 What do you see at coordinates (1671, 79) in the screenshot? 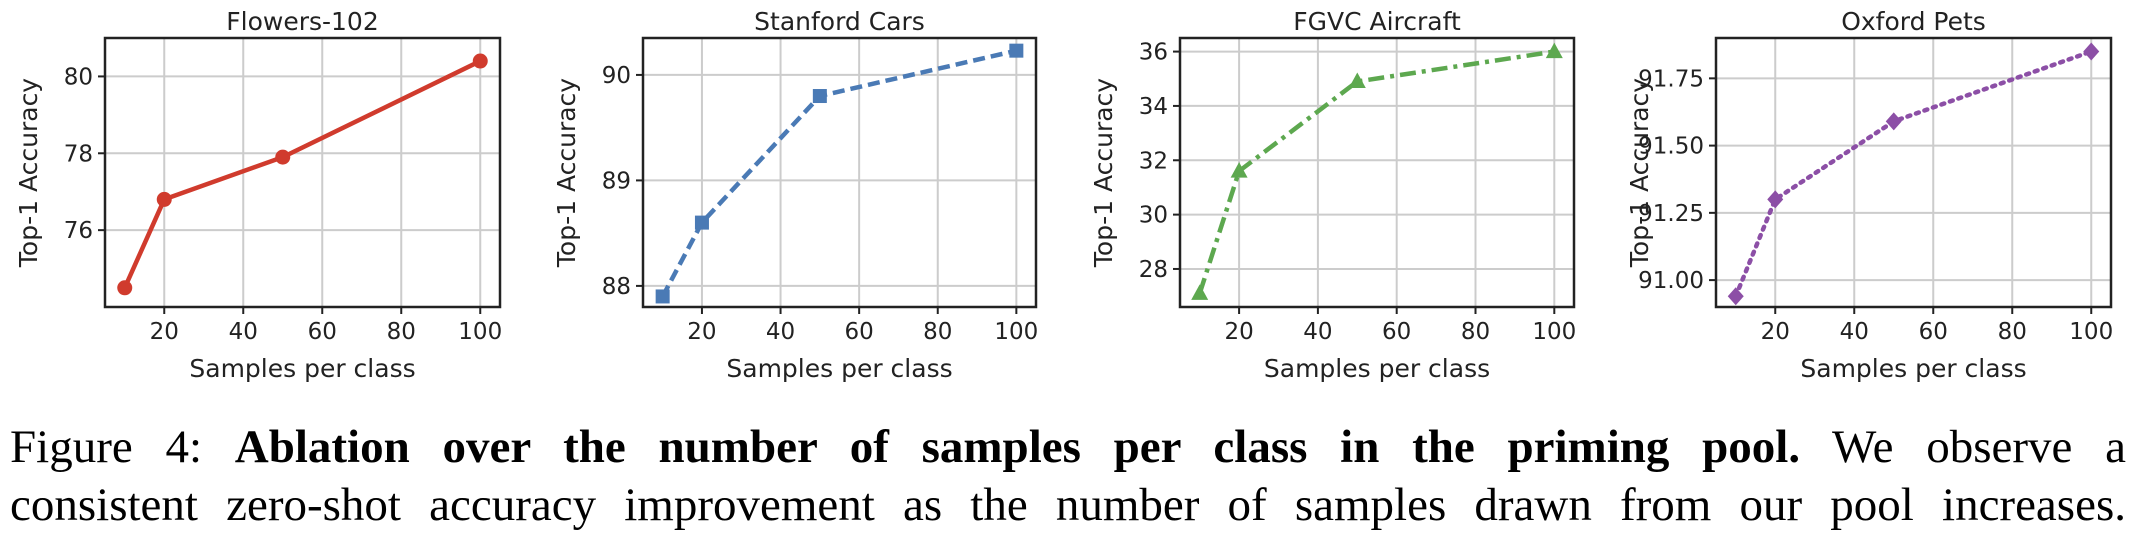
I see `y-tick-label: 91.75` at bounding box center [1671, 79].